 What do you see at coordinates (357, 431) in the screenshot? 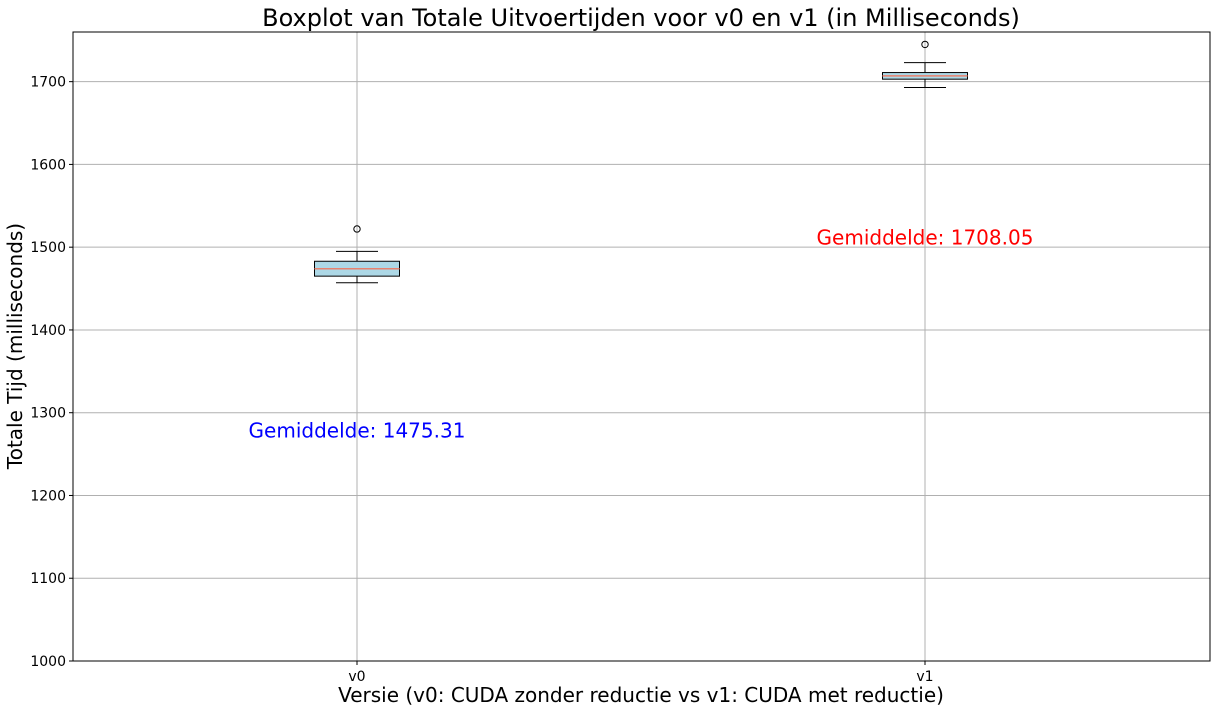
I see `mean-annotation-v0: Gemiddelde: 1475.31` at bounding box center [357, 431].